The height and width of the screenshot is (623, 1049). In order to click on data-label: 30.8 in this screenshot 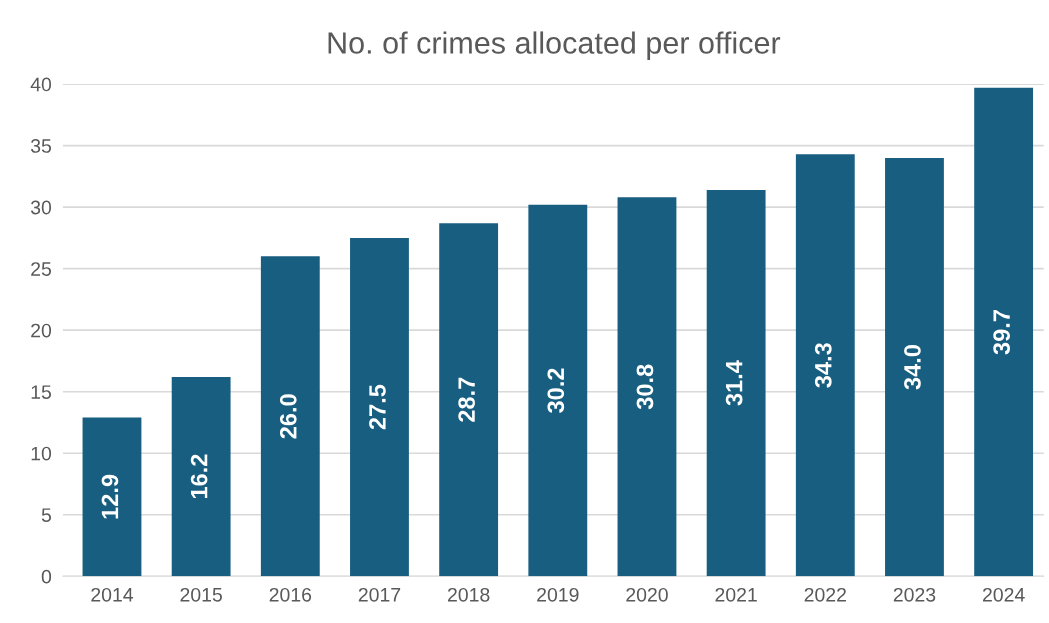, I will do `click(645, 387)`.